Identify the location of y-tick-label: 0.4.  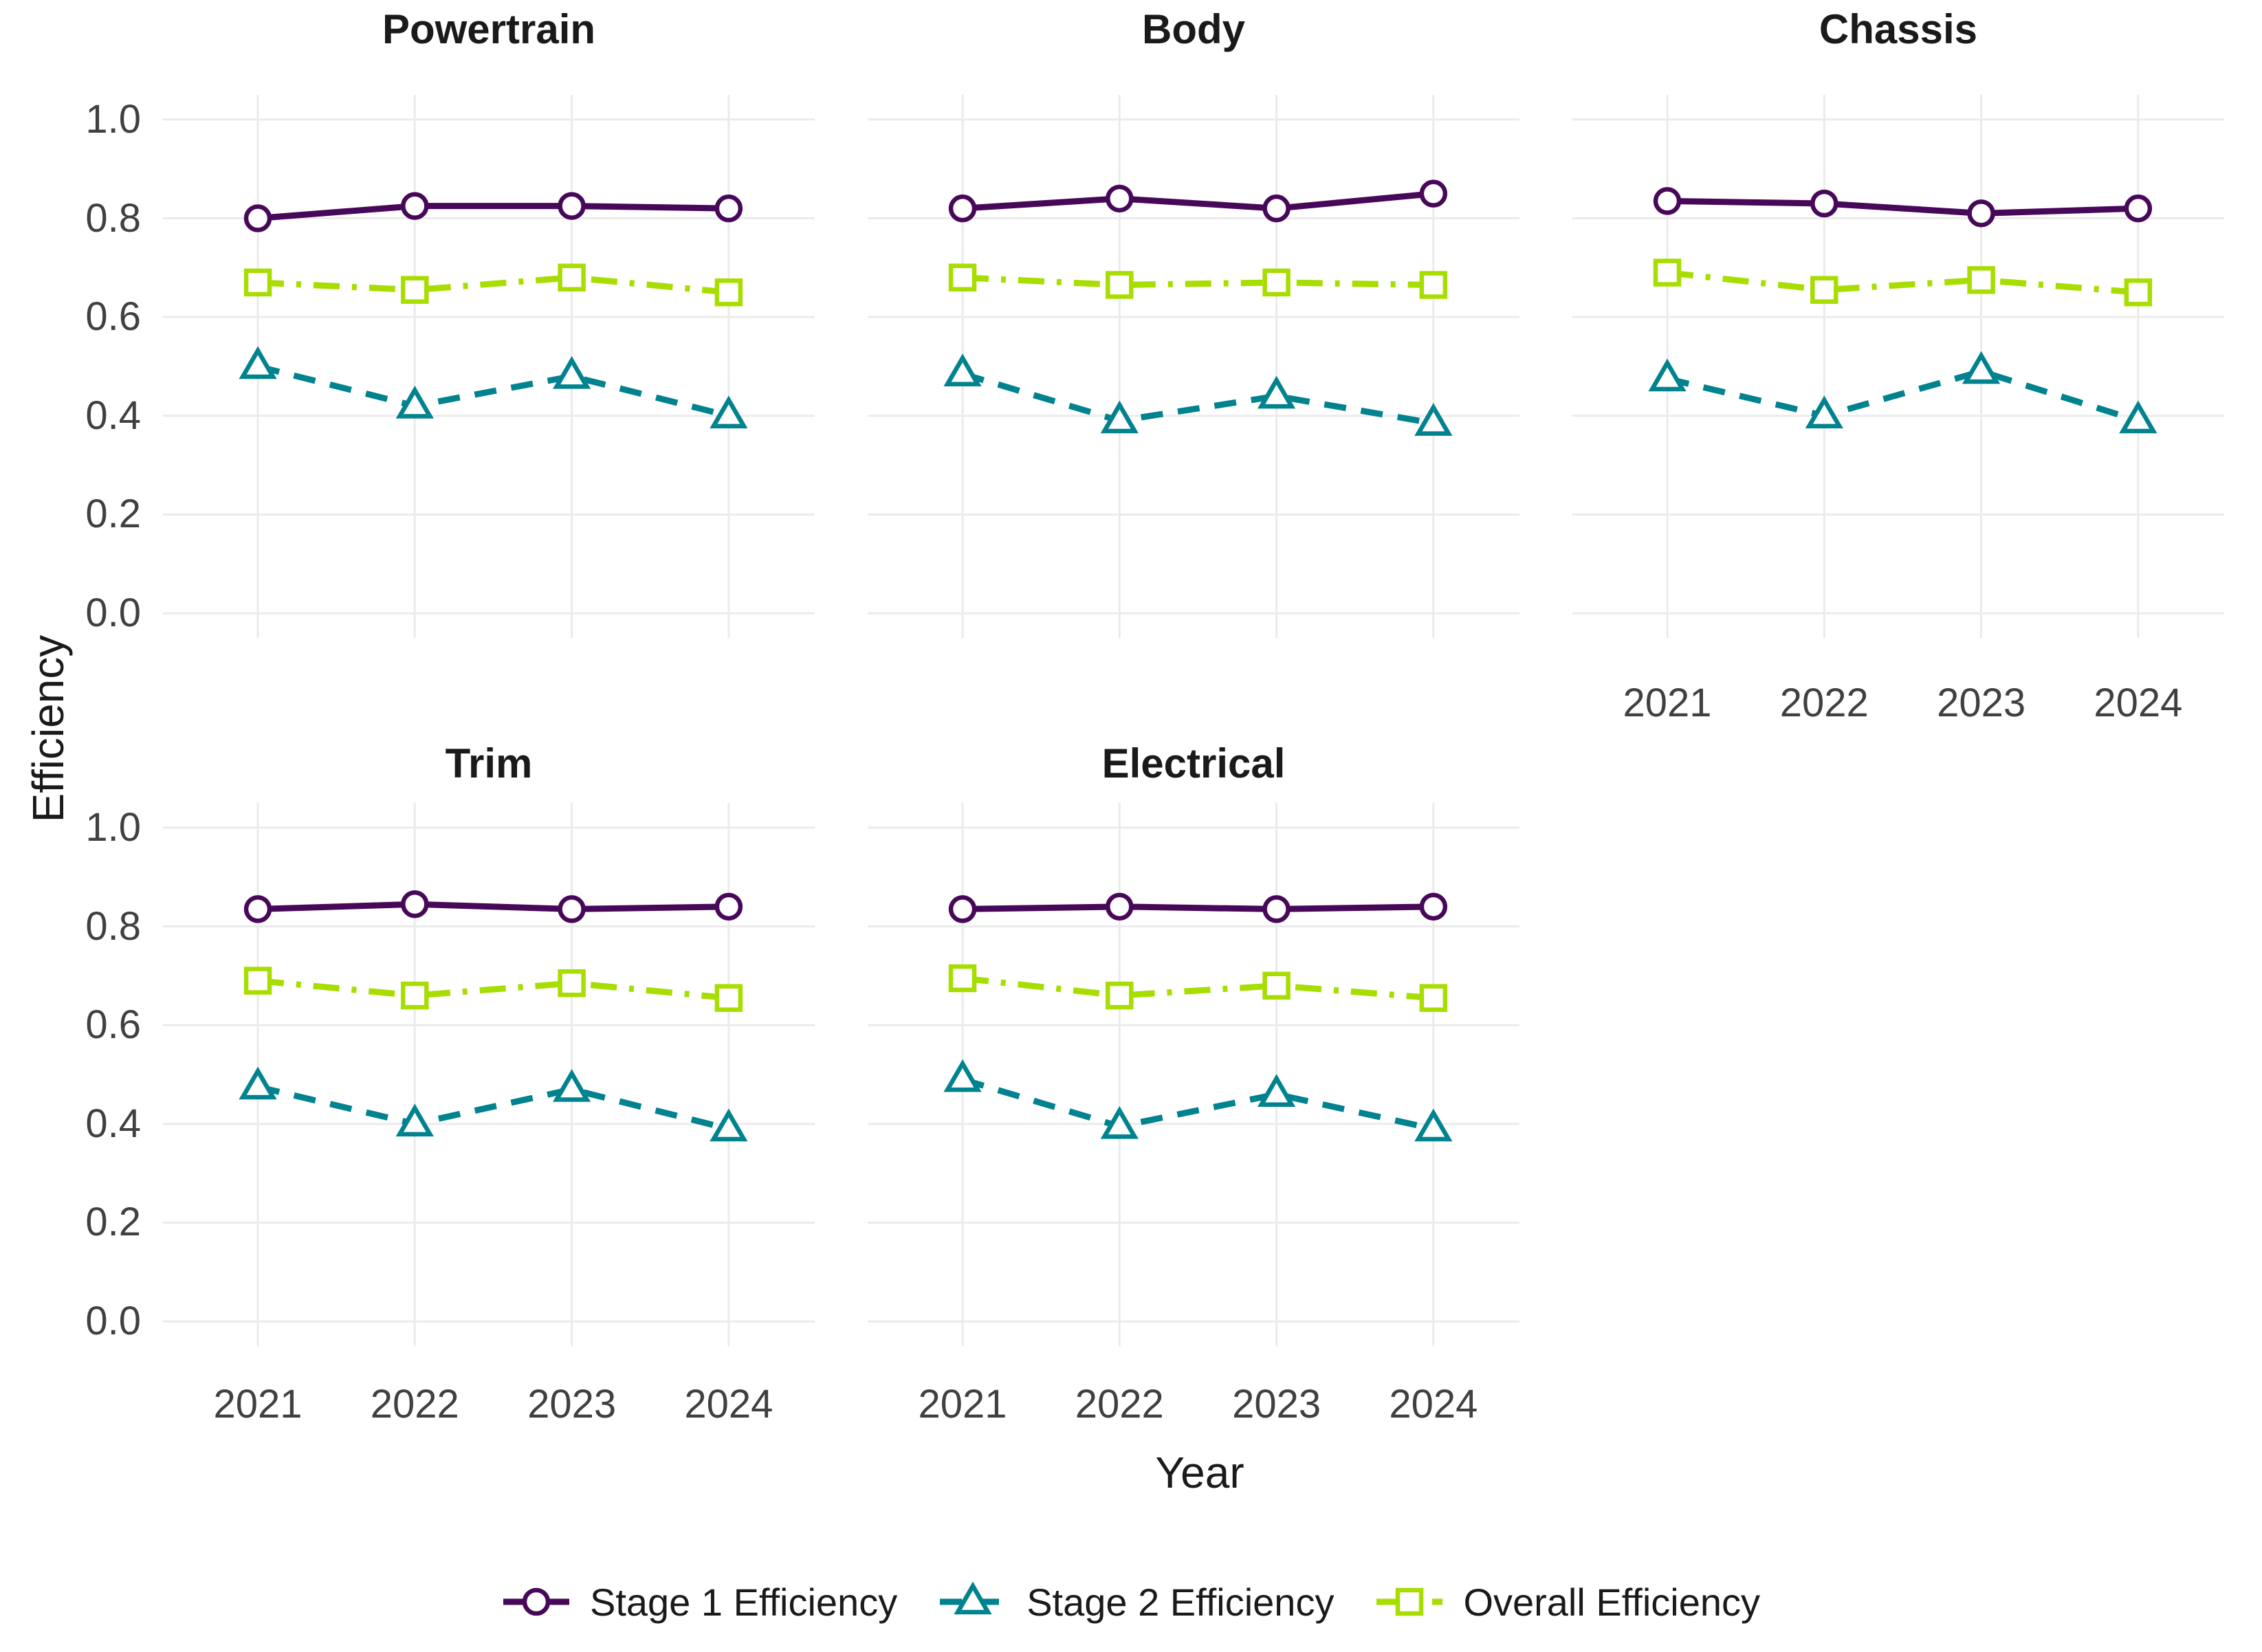
(113, 416).